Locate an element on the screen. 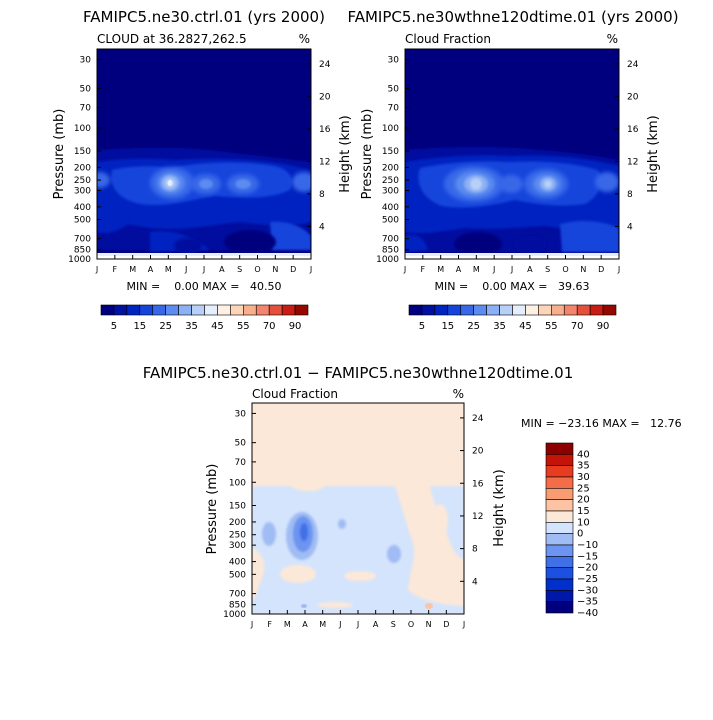 The image size is (713, 720). colorbar-label: −40 is located at coordinates (587, 613).